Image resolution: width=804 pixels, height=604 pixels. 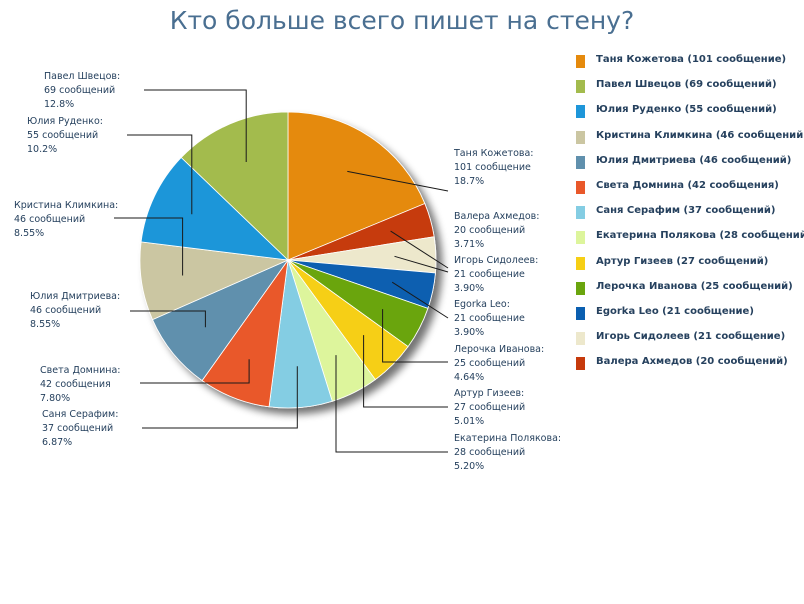 What do you see at coordinates (499, 349) in the screenshot?
I see `slice-label-label: Лерочка Иванова:` at bounding box center [499, 349].